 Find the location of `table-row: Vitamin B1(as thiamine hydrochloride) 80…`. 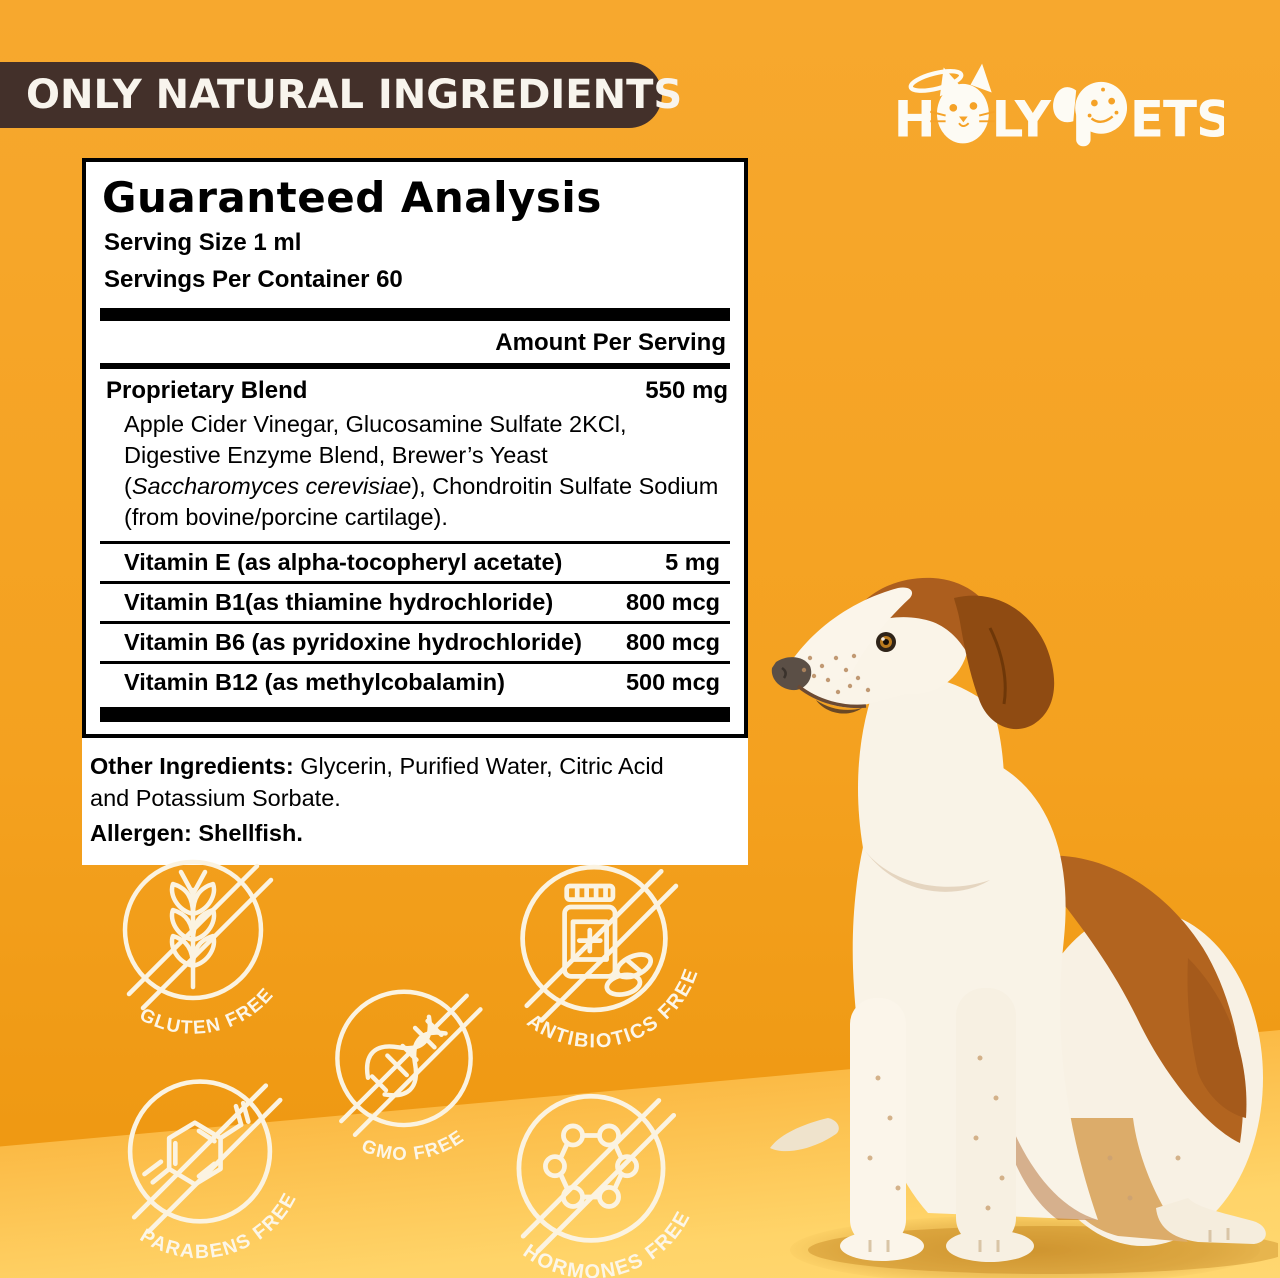

table-row: Vitamin B1(as thiamine hydrochloride) 80… is located at coordinates (415, 600).